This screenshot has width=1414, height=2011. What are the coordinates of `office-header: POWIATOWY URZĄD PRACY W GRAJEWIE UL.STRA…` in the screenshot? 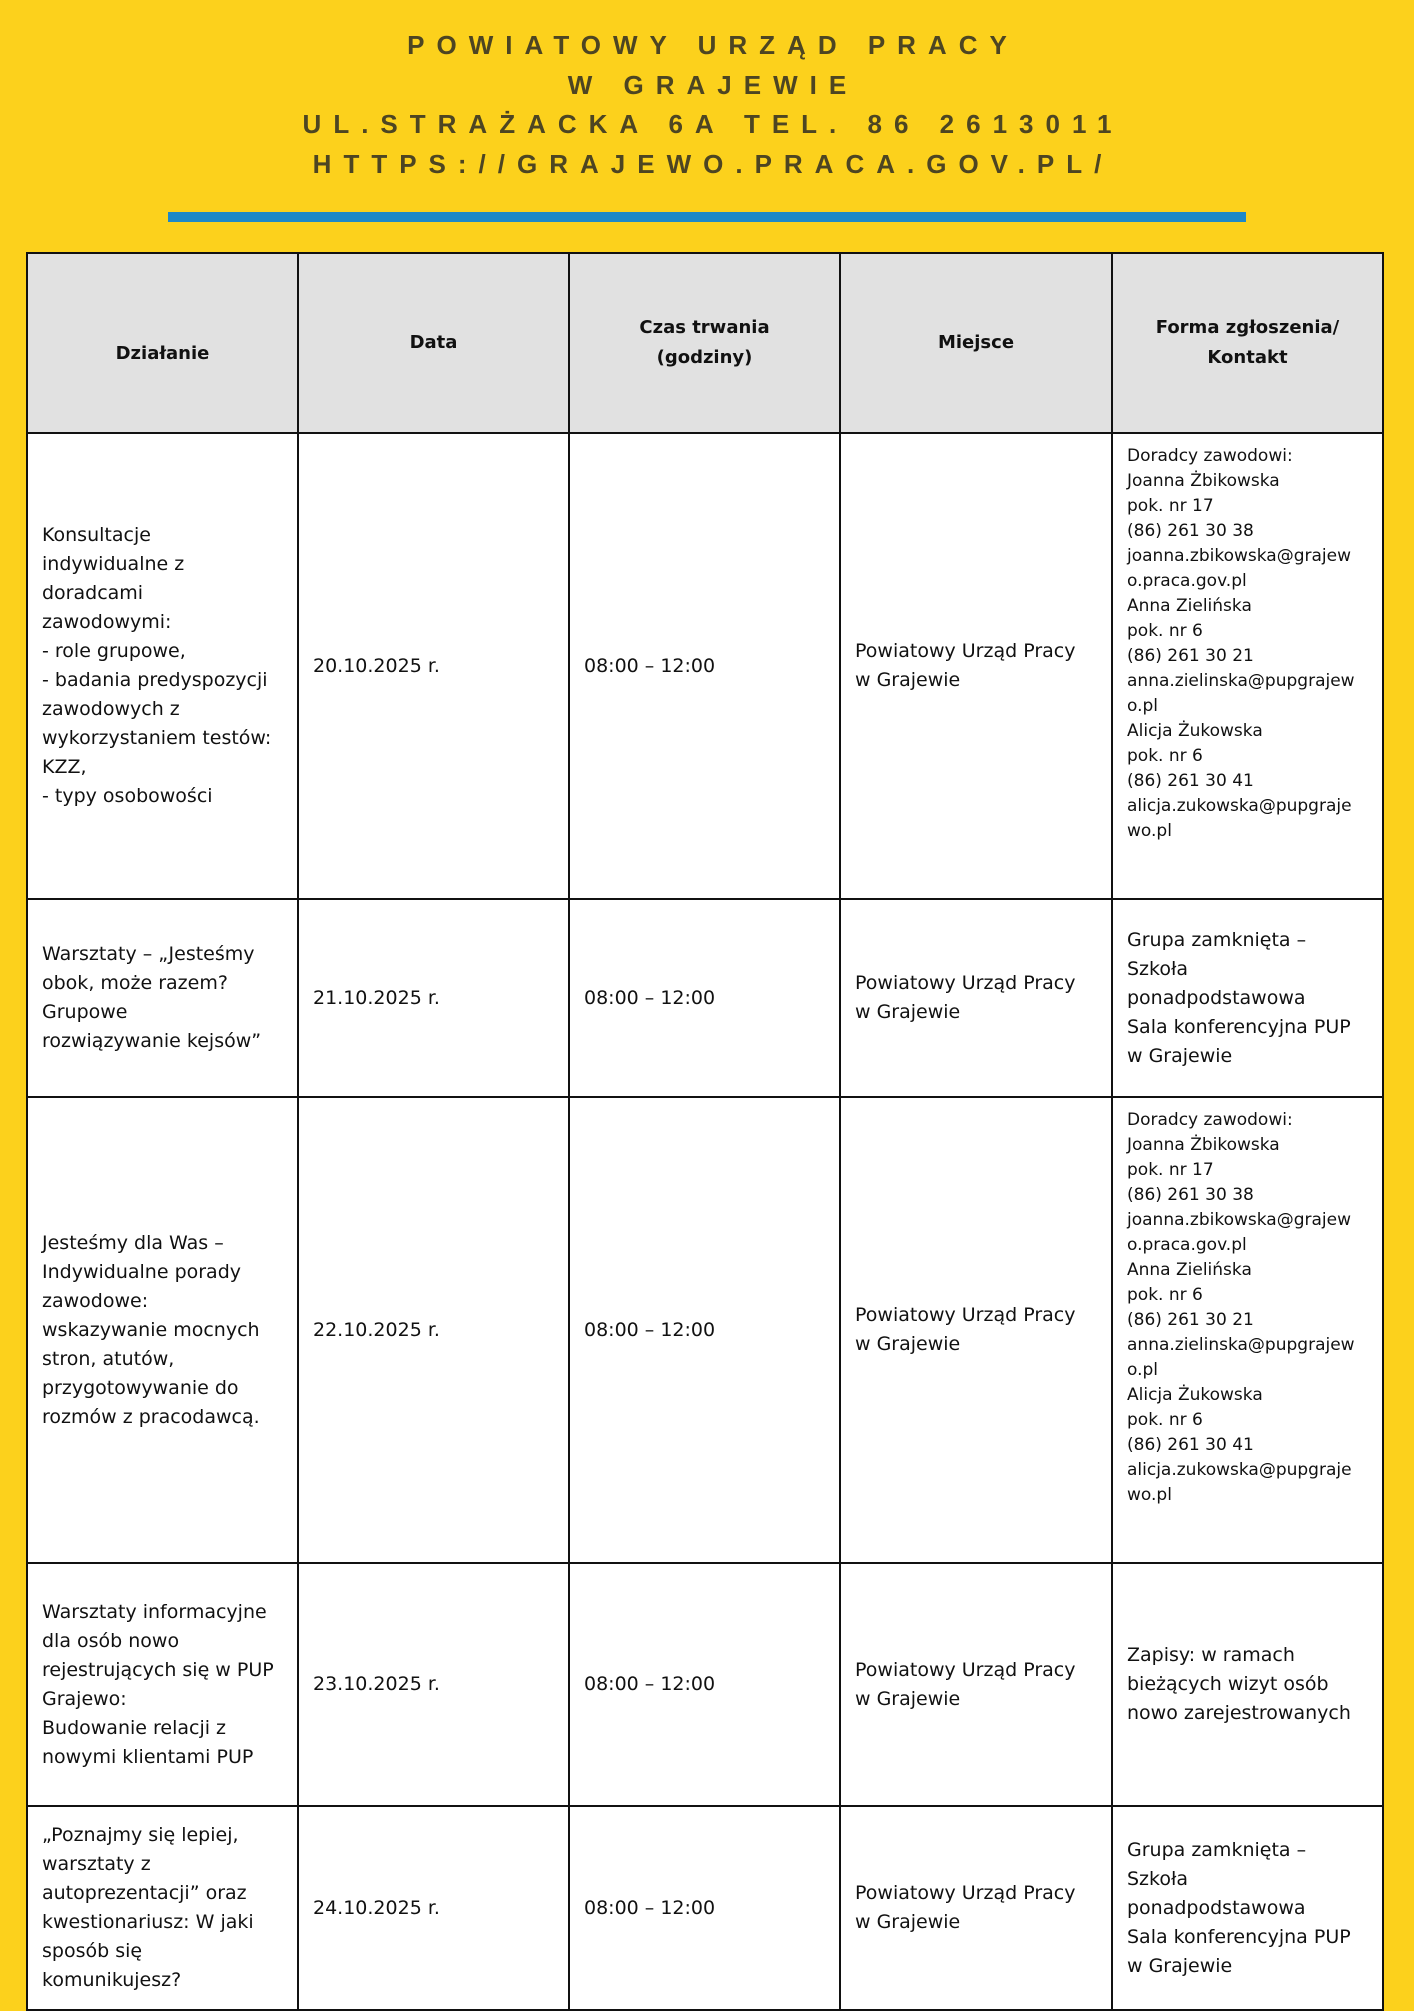 It's located at (707, 105).